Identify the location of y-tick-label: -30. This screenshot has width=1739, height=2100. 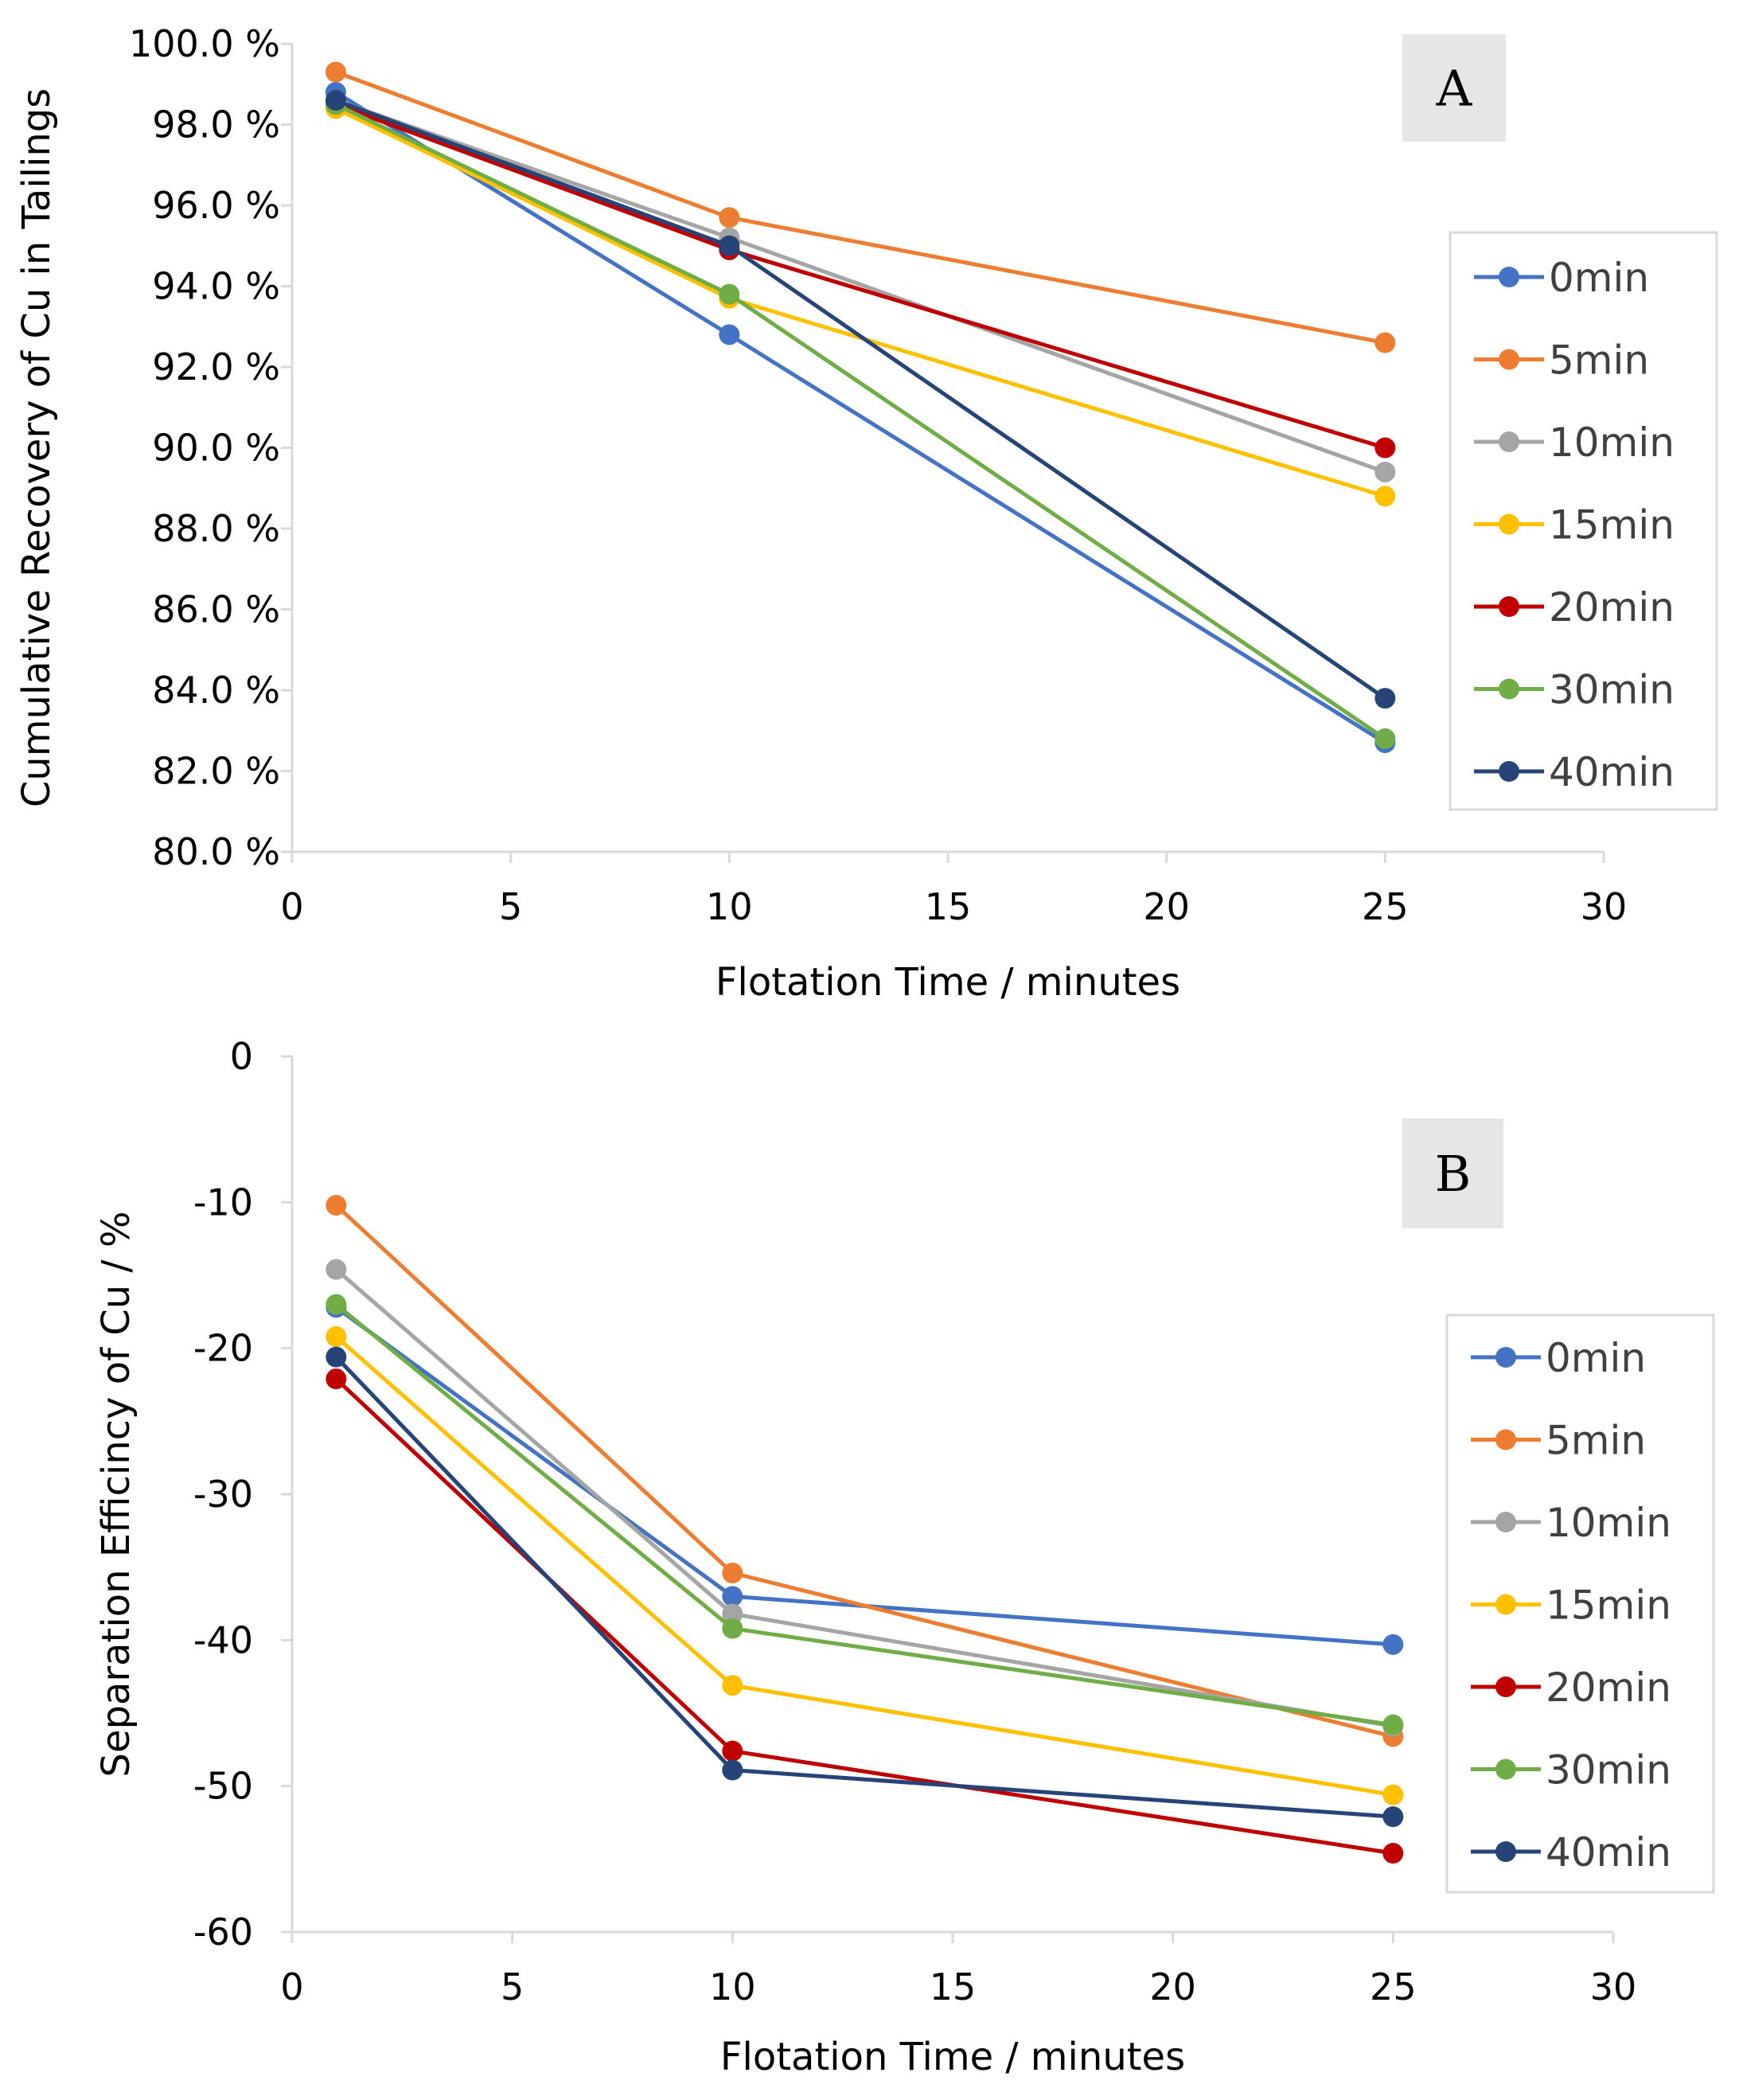
(223, 1494).